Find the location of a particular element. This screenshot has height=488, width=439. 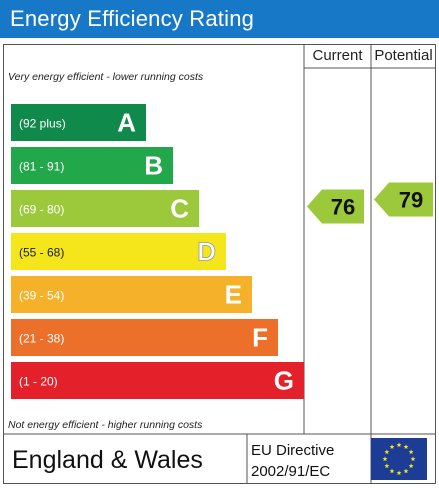

band-letter-c: C is located at coordinates (179, 209).